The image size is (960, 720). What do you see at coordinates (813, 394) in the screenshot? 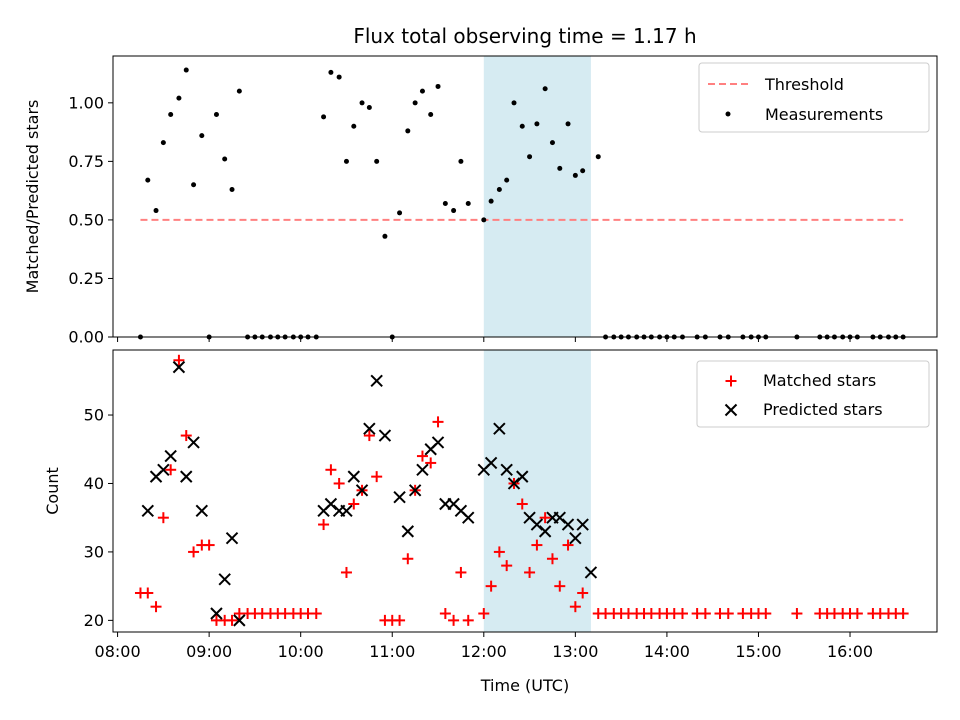
I see `bottom-legend-box` at bounding box center [813, 394].